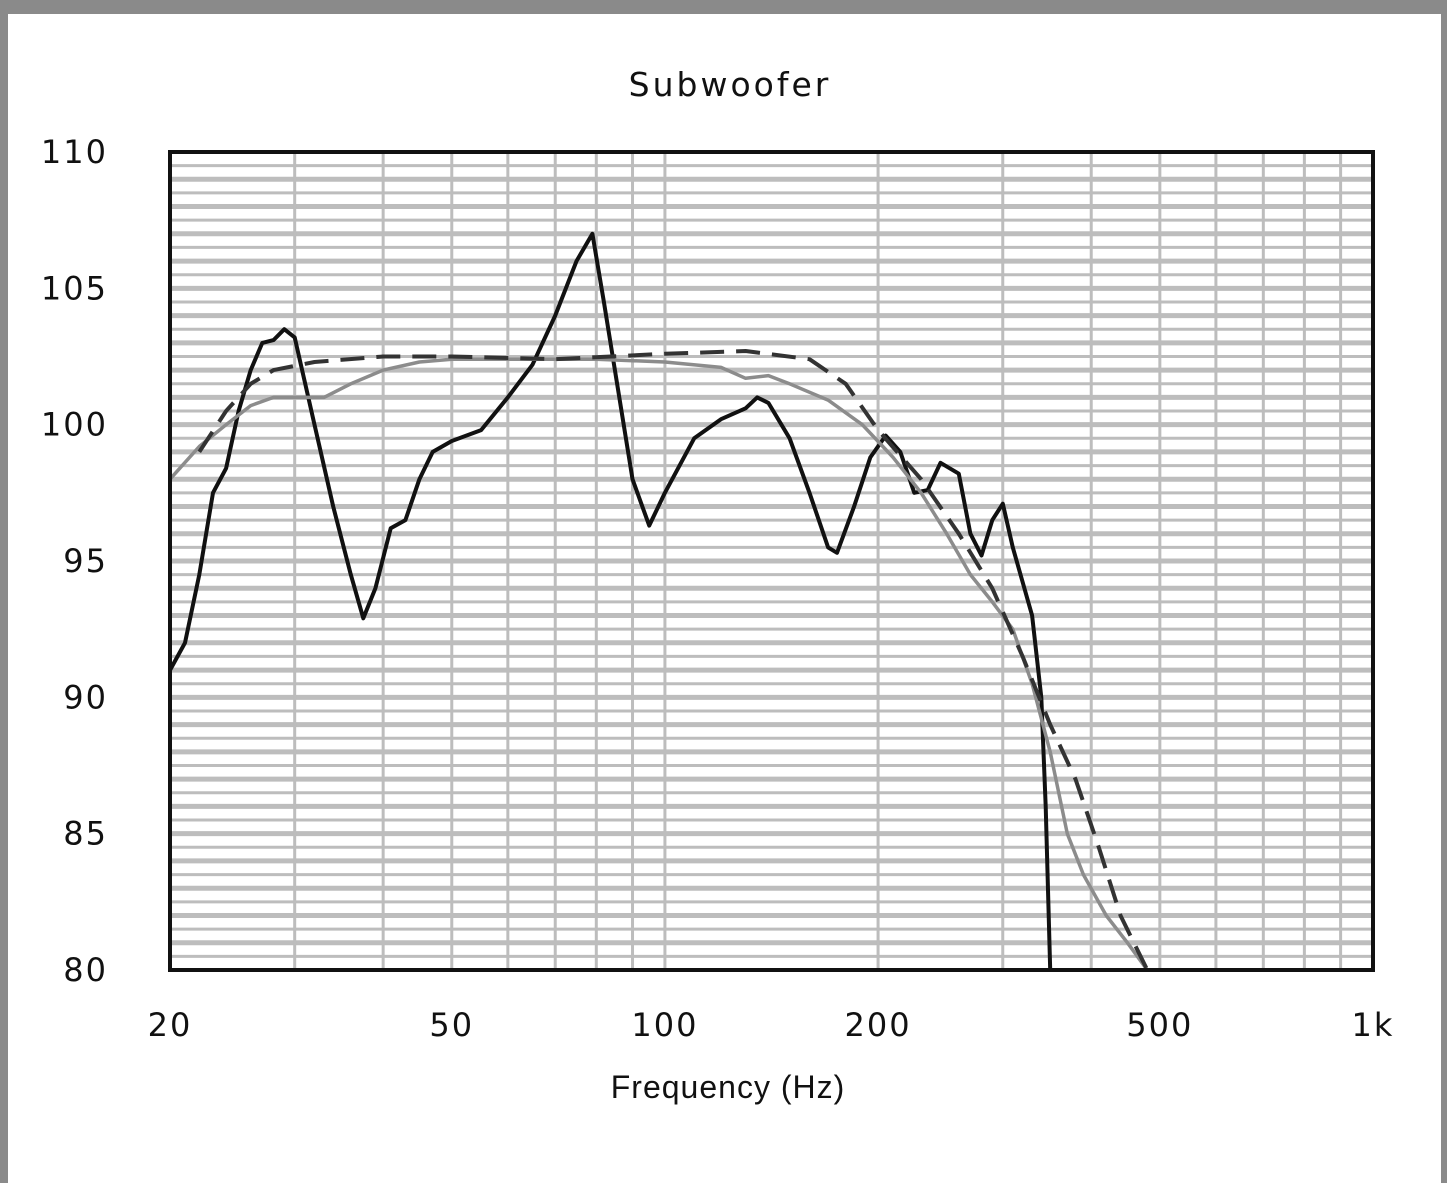 The width and height of the screenshot is (1447, 1183). What do you see at coordinates (74, 288) in the screenshot?
I see `y-tick-label: 105` at bounding box center [74, 288].